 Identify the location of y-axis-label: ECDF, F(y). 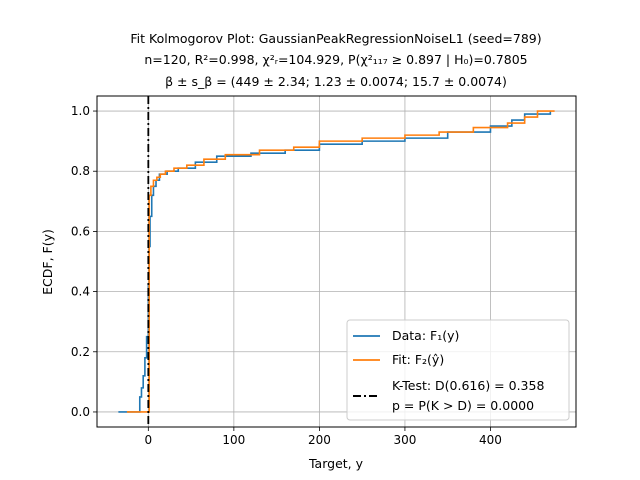
(47, 262).